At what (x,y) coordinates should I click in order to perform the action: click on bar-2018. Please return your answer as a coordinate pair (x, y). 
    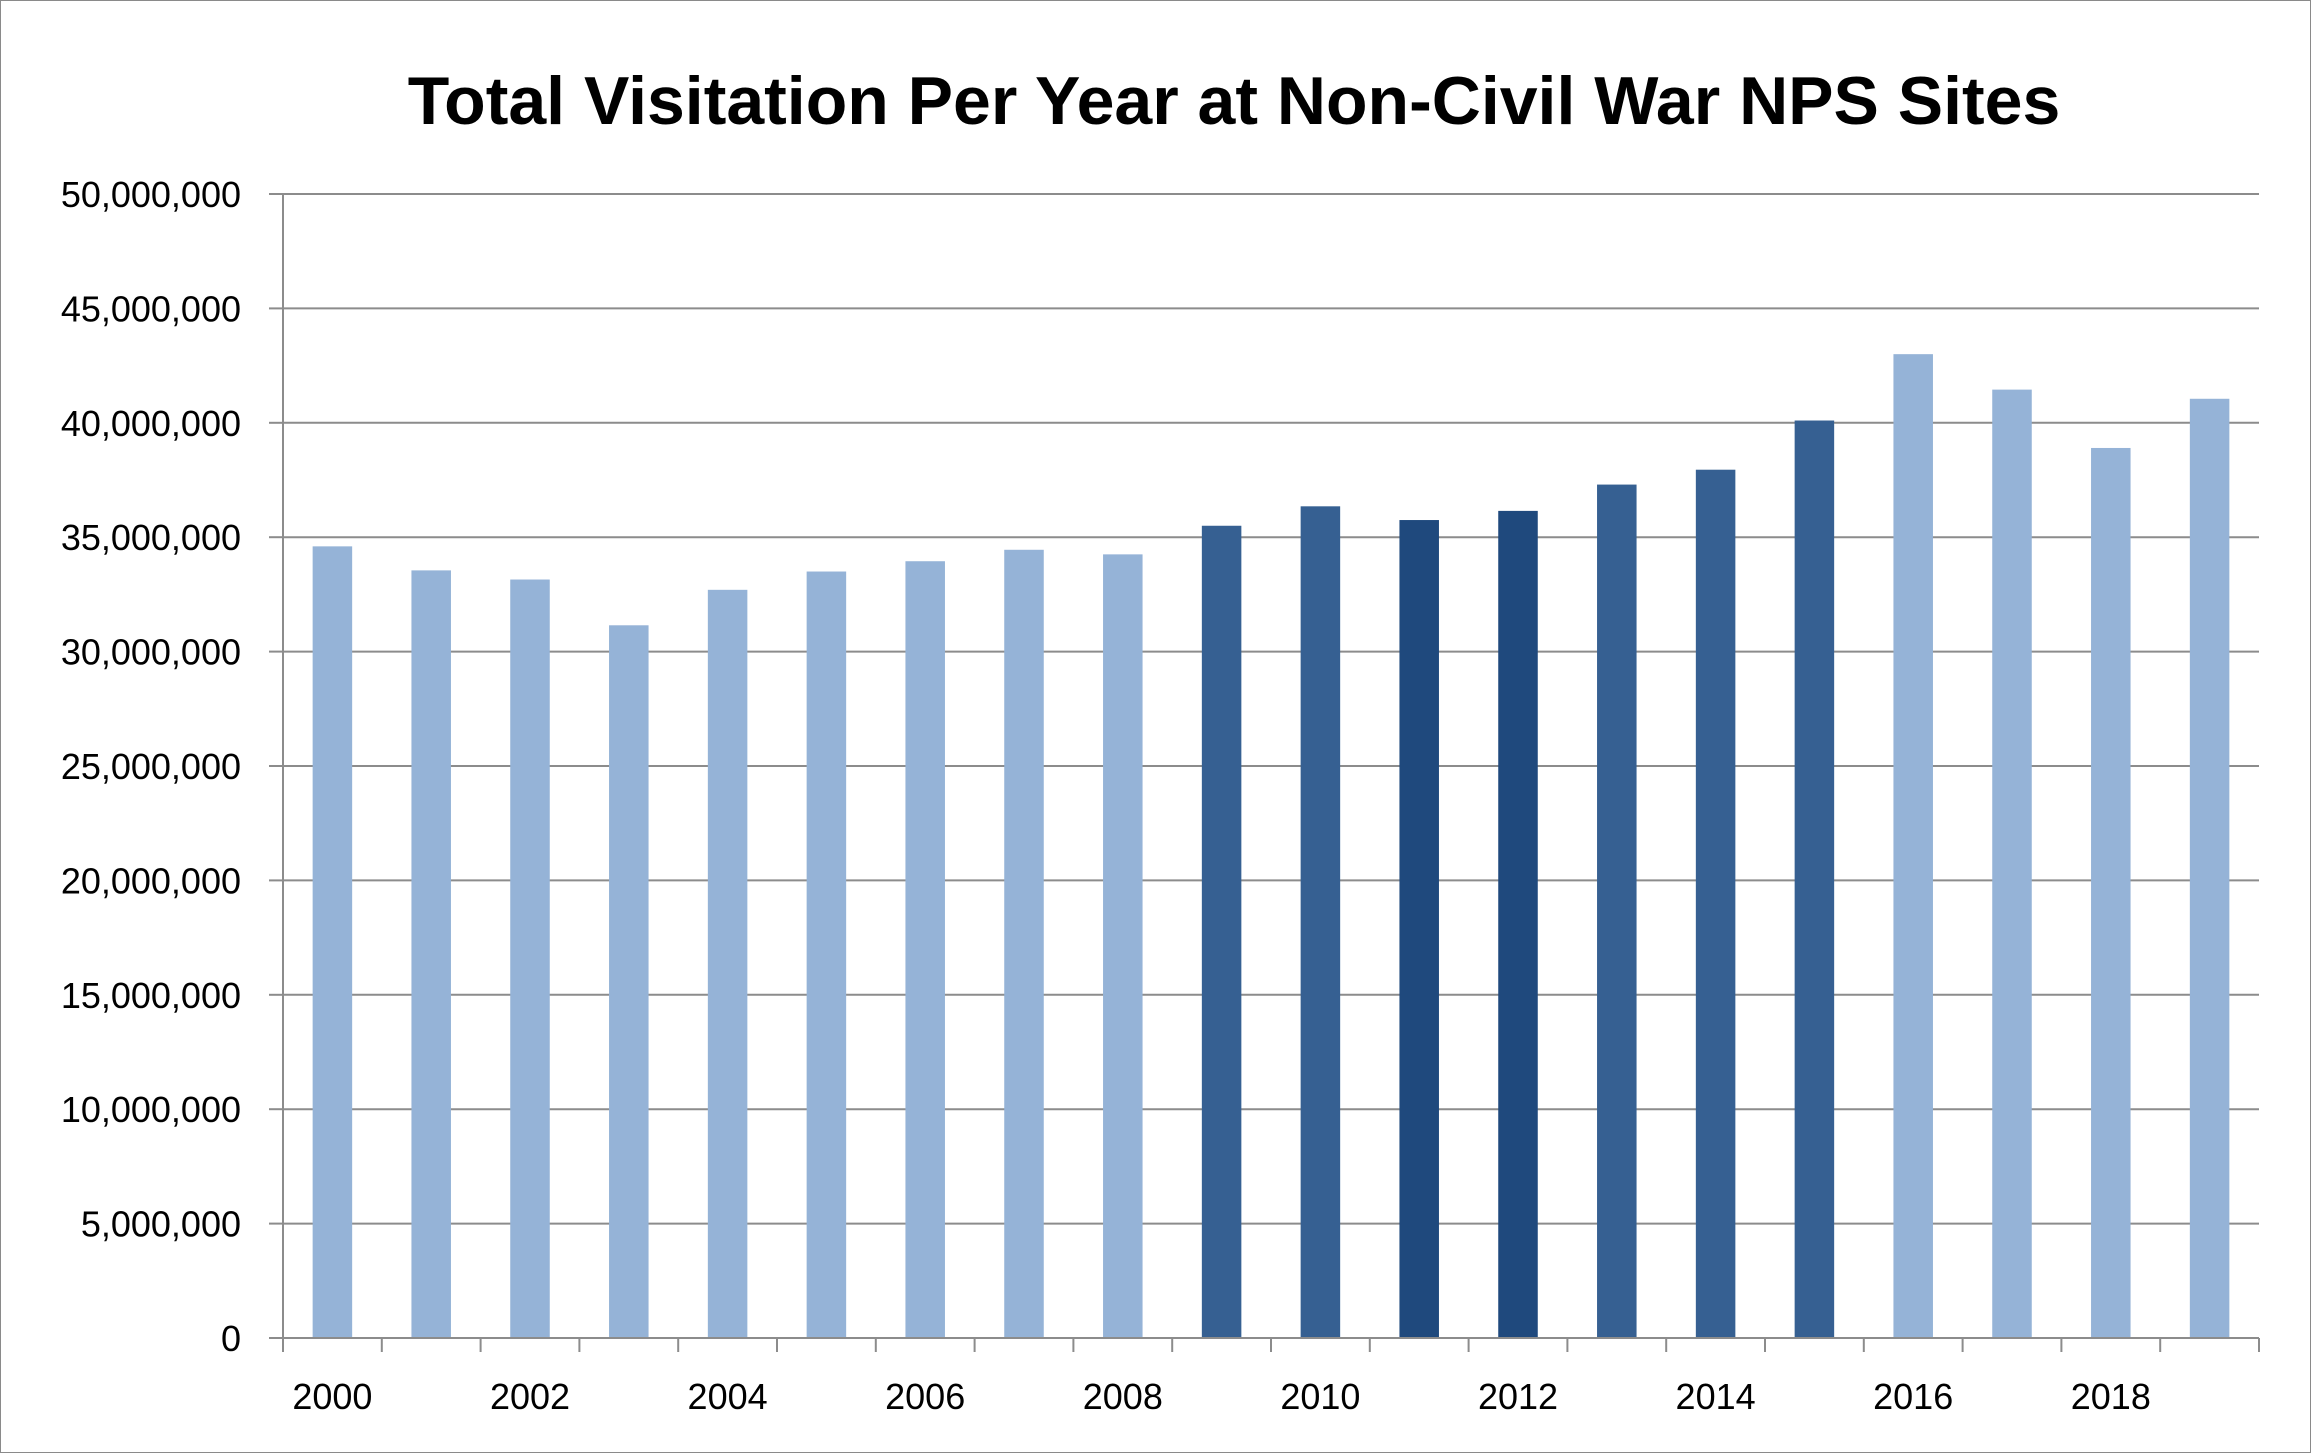
    Looking at the image, I should click on (2111, 892).